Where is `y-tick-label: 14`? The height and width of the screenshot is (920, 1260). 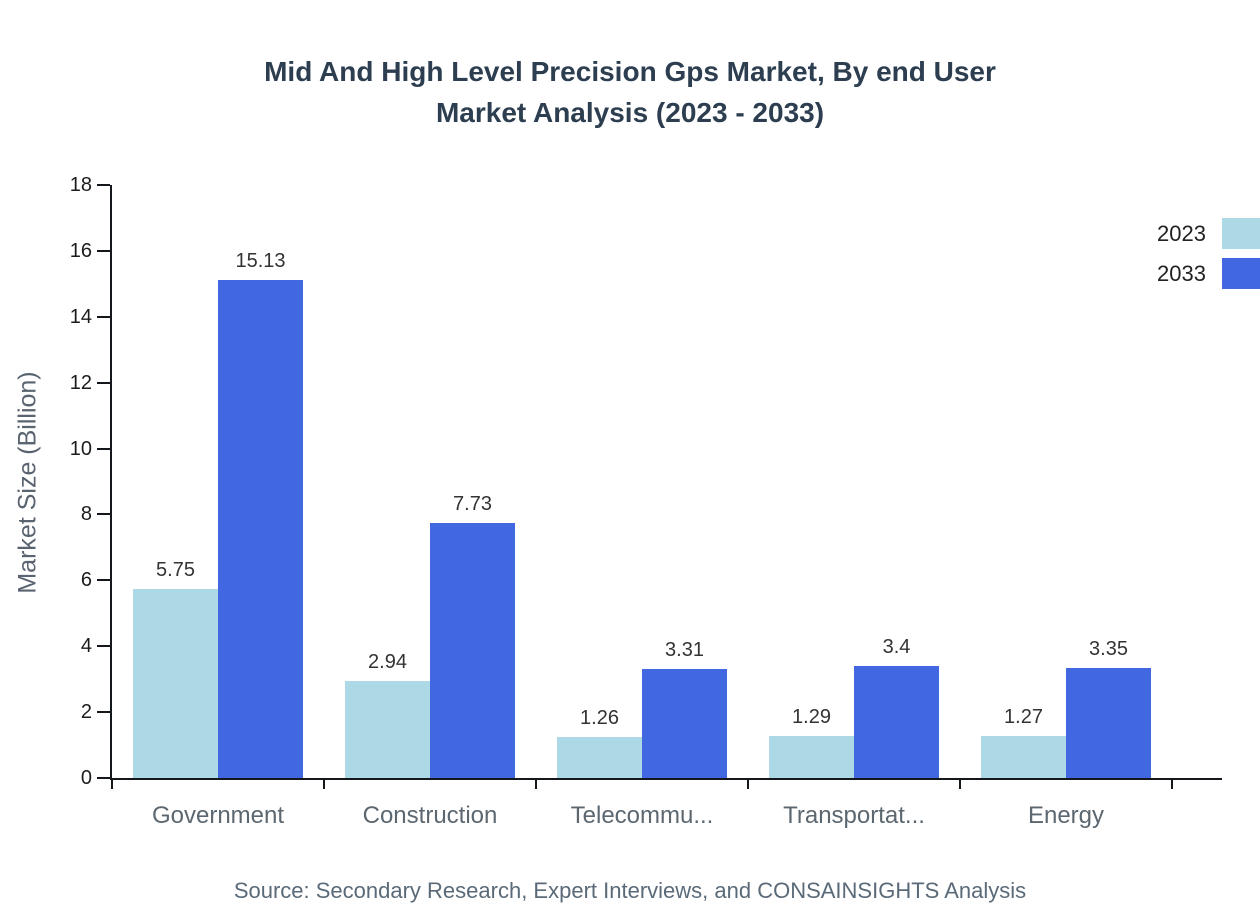 y-tick-label: 14 is located at coordinates (80, 316).